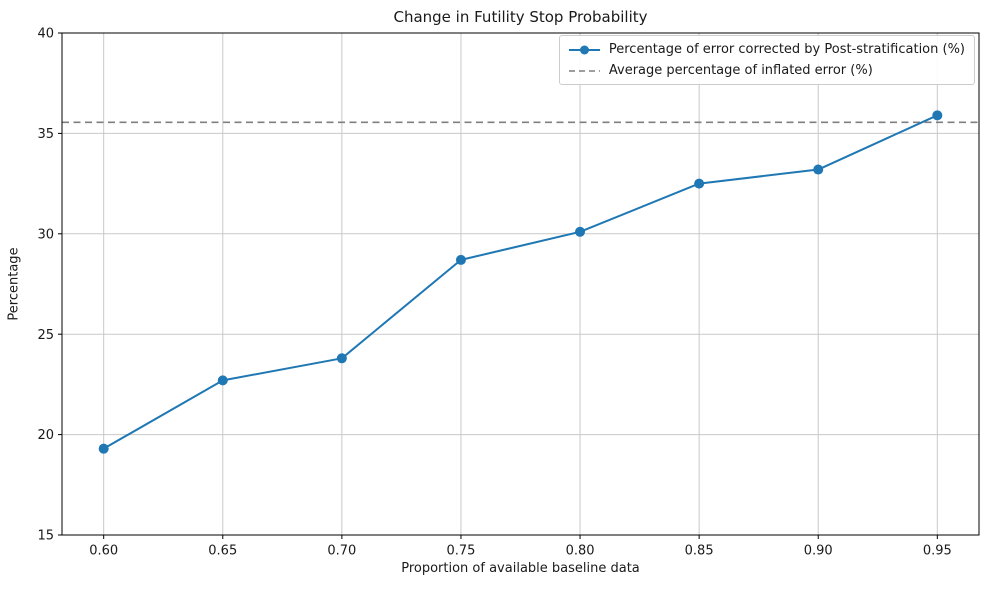 This screenshot has width=990, height=590. Describe the element at coordinates (818, 551) in the screenshot. I see `x-tick-label: 0.90` at that location.